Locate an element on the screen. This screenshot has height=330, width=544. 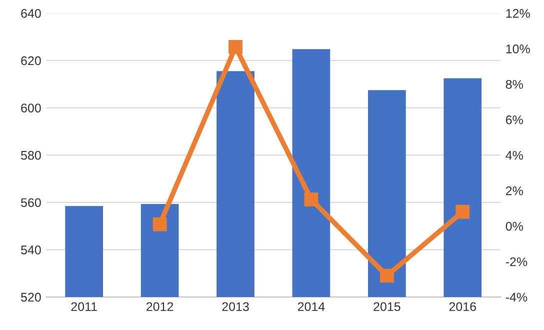
x-tick-label: 2015 is located at coordinates (387, 307).